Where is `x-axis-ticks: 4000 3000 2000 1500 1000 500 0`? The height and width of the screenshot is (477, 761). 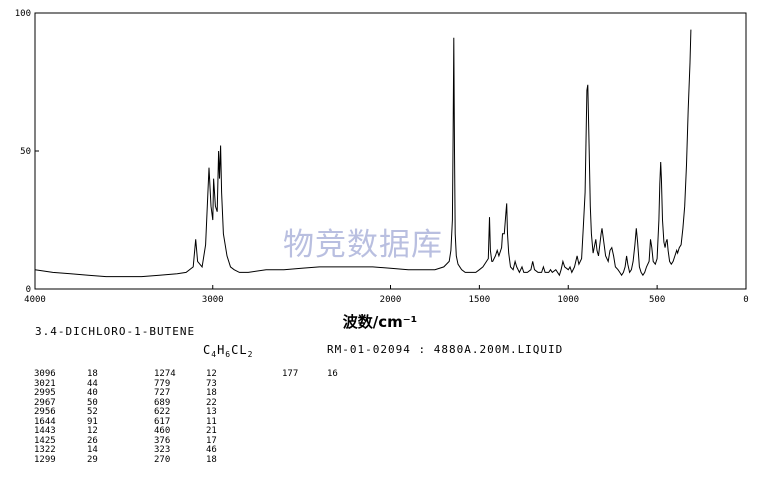 x-axis-ticks: 4000 3000 2000 1500 1000 500 0 is located at coordinates (386, 295).